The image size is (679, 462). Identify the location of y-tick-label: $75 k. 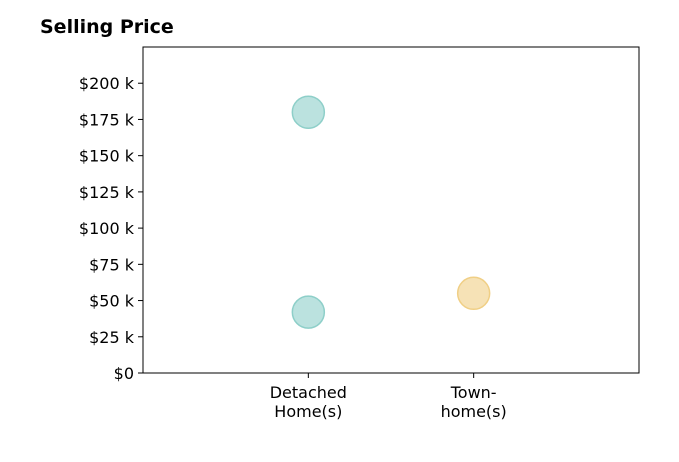
(112, 264).